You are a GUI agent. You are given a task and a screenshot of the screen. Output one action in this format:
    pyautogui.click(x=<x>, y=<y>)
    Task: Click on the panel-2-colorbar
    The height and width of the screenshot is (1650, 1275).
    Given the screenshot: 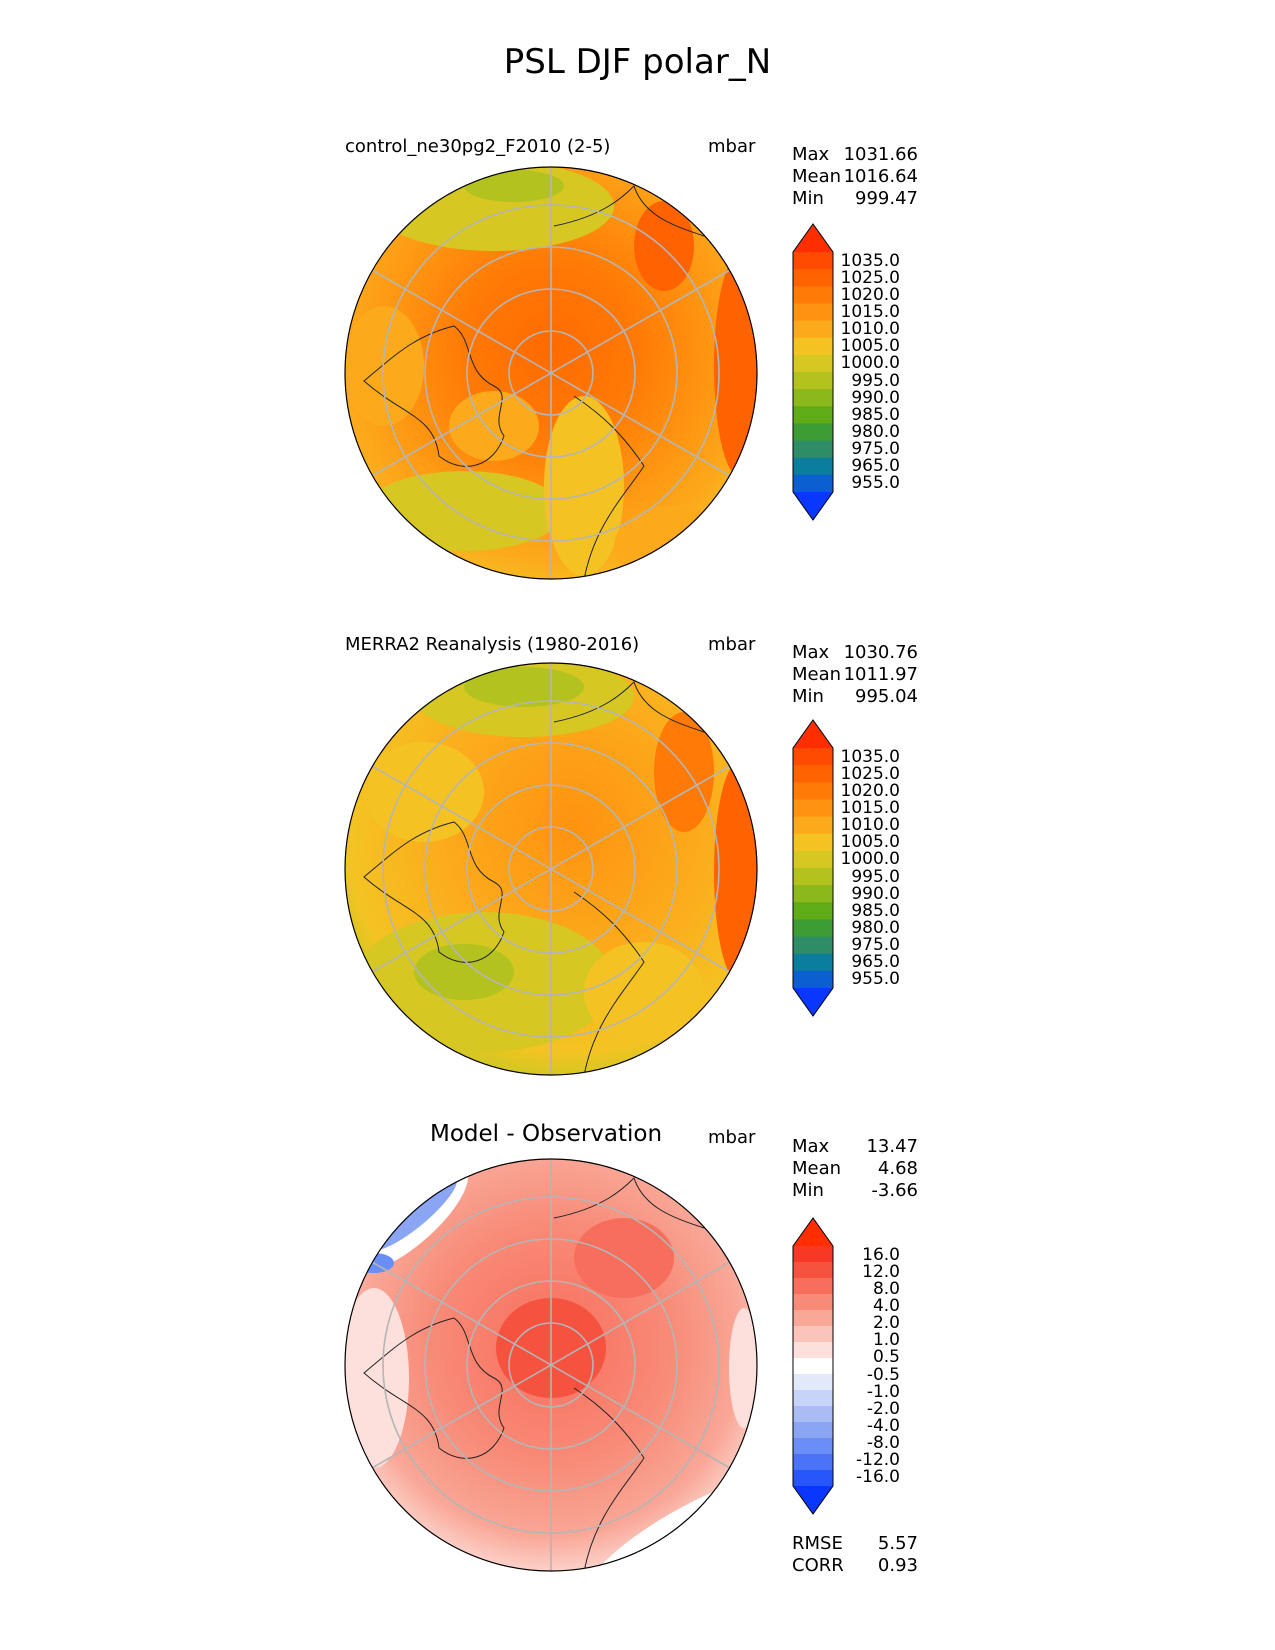 What is the action you would take?
    pyautogui.click(x=813, y=868)
    